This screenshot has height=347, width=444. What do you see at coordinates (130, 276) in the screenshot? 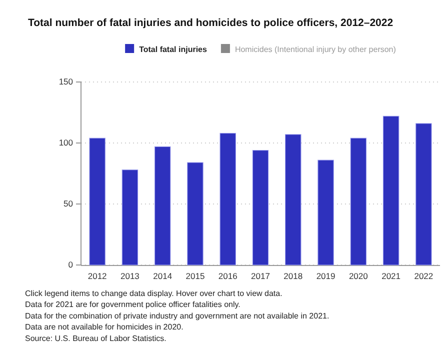
I see `x-tick-label: 2013` at bounding box center [130, 276].